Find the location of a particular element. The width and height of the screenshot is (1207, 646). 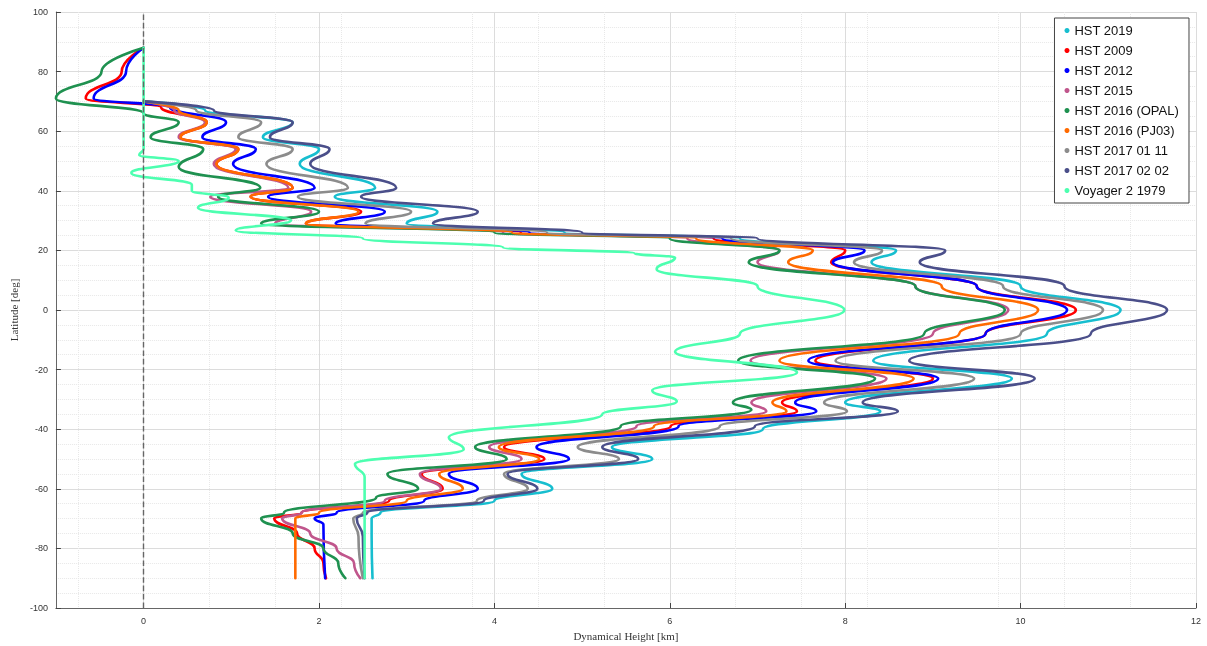

x-tick-label: 12 is located at coordinates (1196, 620).